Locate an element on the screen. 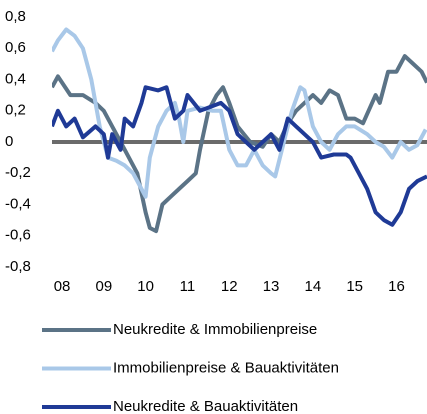  x-tick-label: 13 is located at coordinates (271, 286).